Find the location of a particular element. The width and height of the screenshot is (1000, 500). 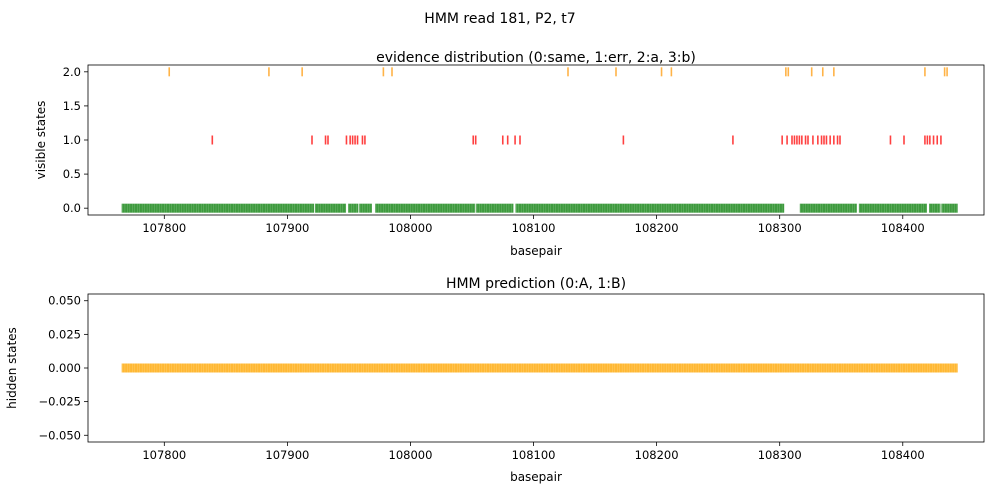

y-tick-label: 1.0 is located at coordinates (72, 140).